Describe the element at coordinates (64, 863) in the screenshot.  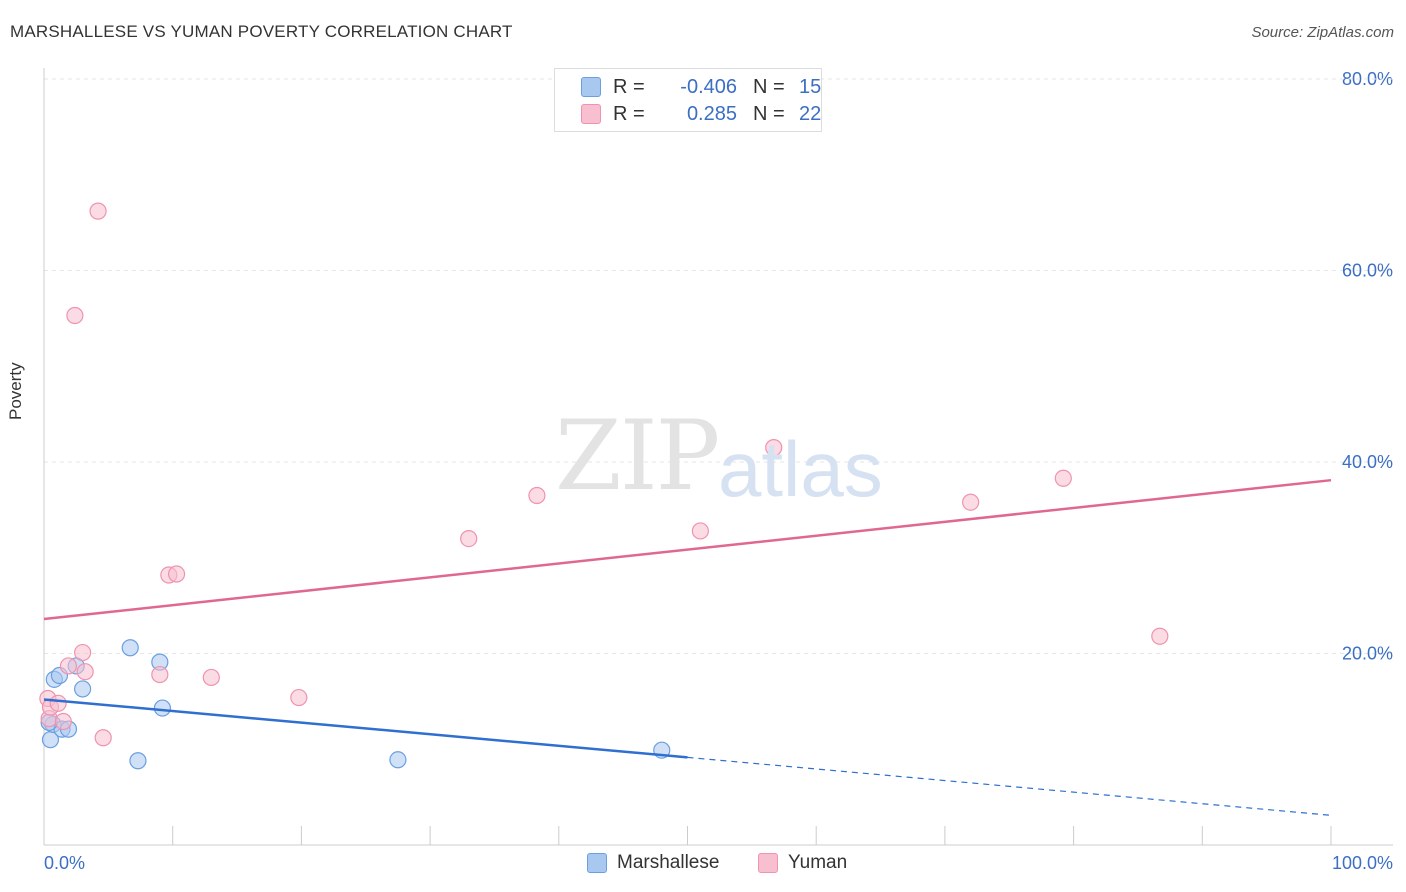
I see `x-tick-label: 0.0%` at that location.